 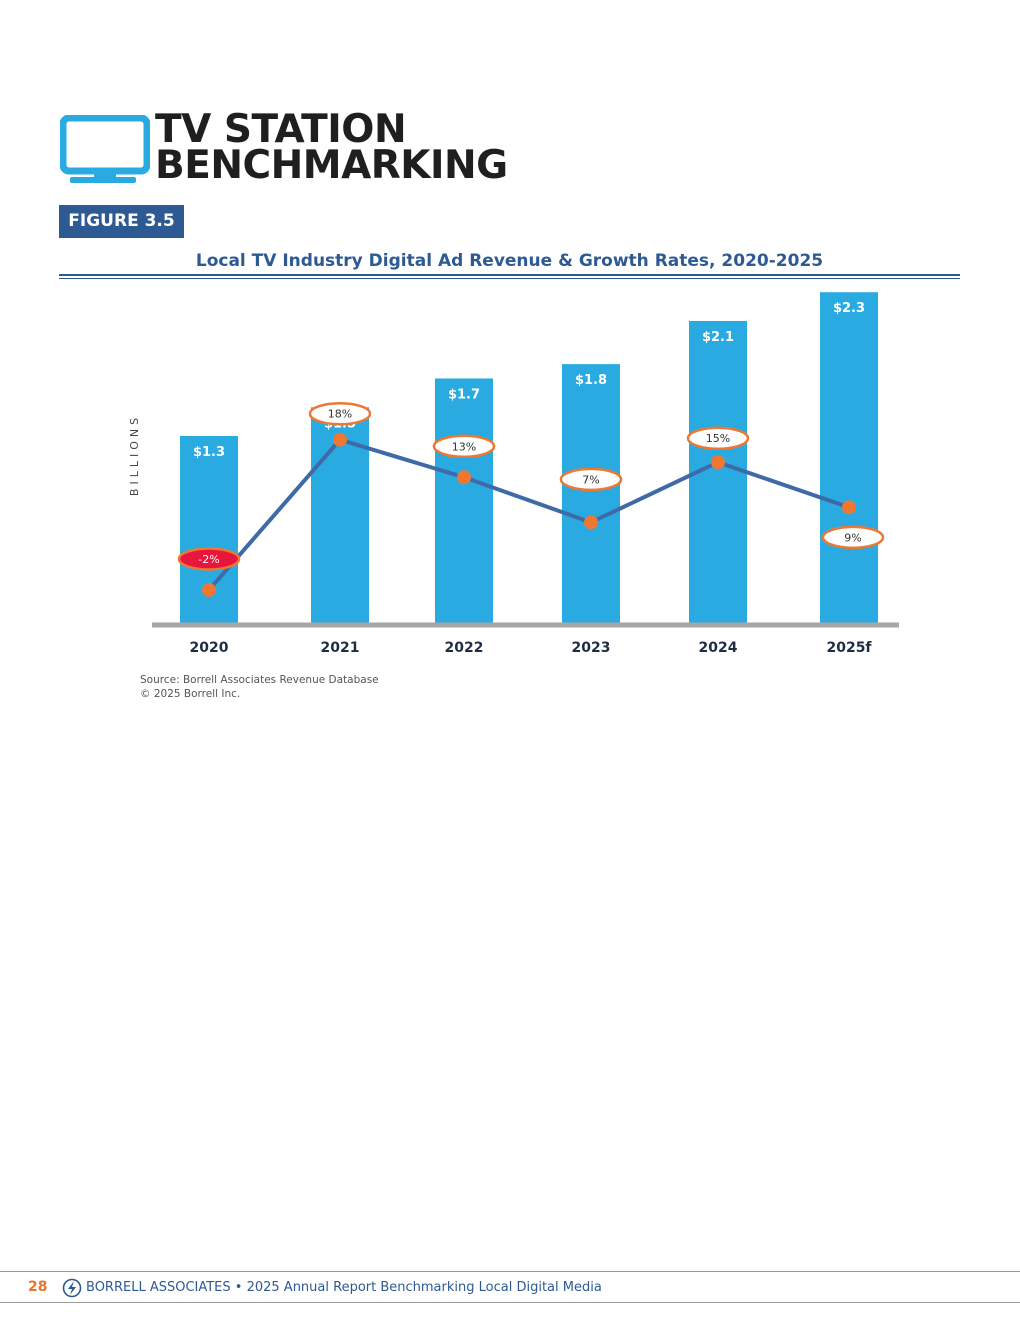 What do you see at coordinates (121, 221) in the screenshot?
I see `figure-badge: FIGURE 3.5` at bounding box center [121, 221].